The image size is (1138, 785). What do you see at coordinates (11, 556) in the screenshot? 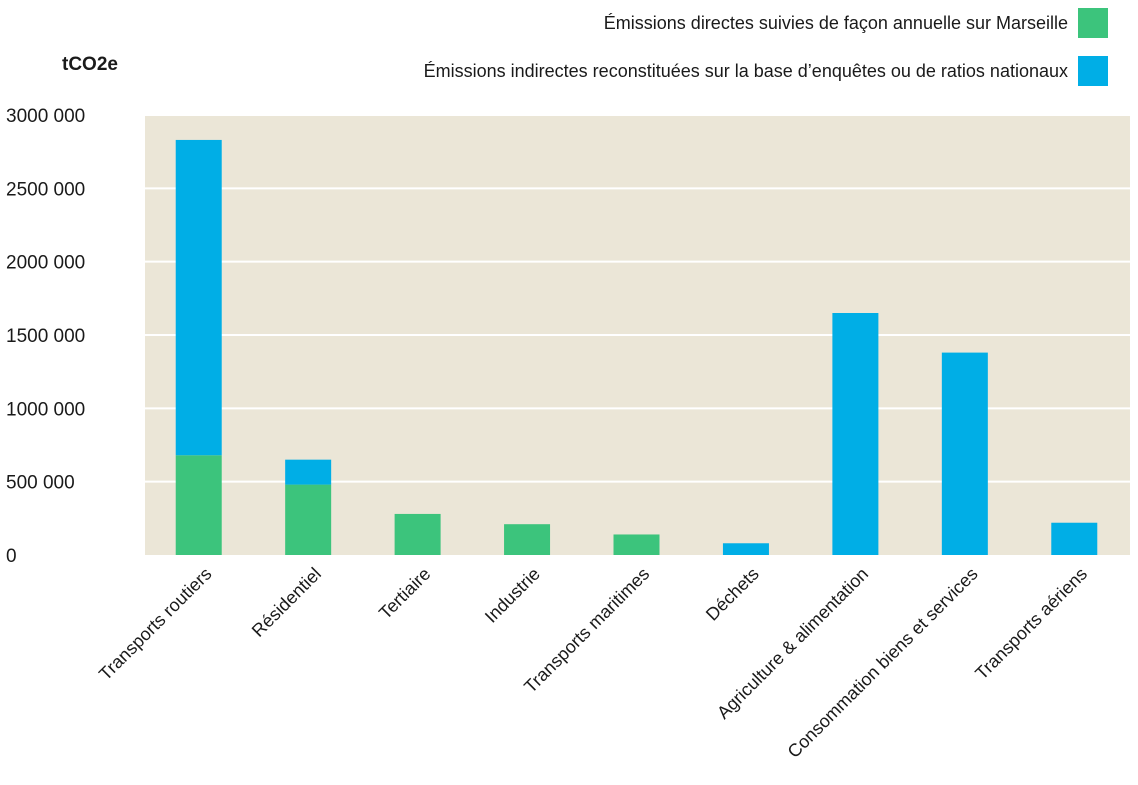
I see `y-tick-label: 0` at bounding box center [11, 556].